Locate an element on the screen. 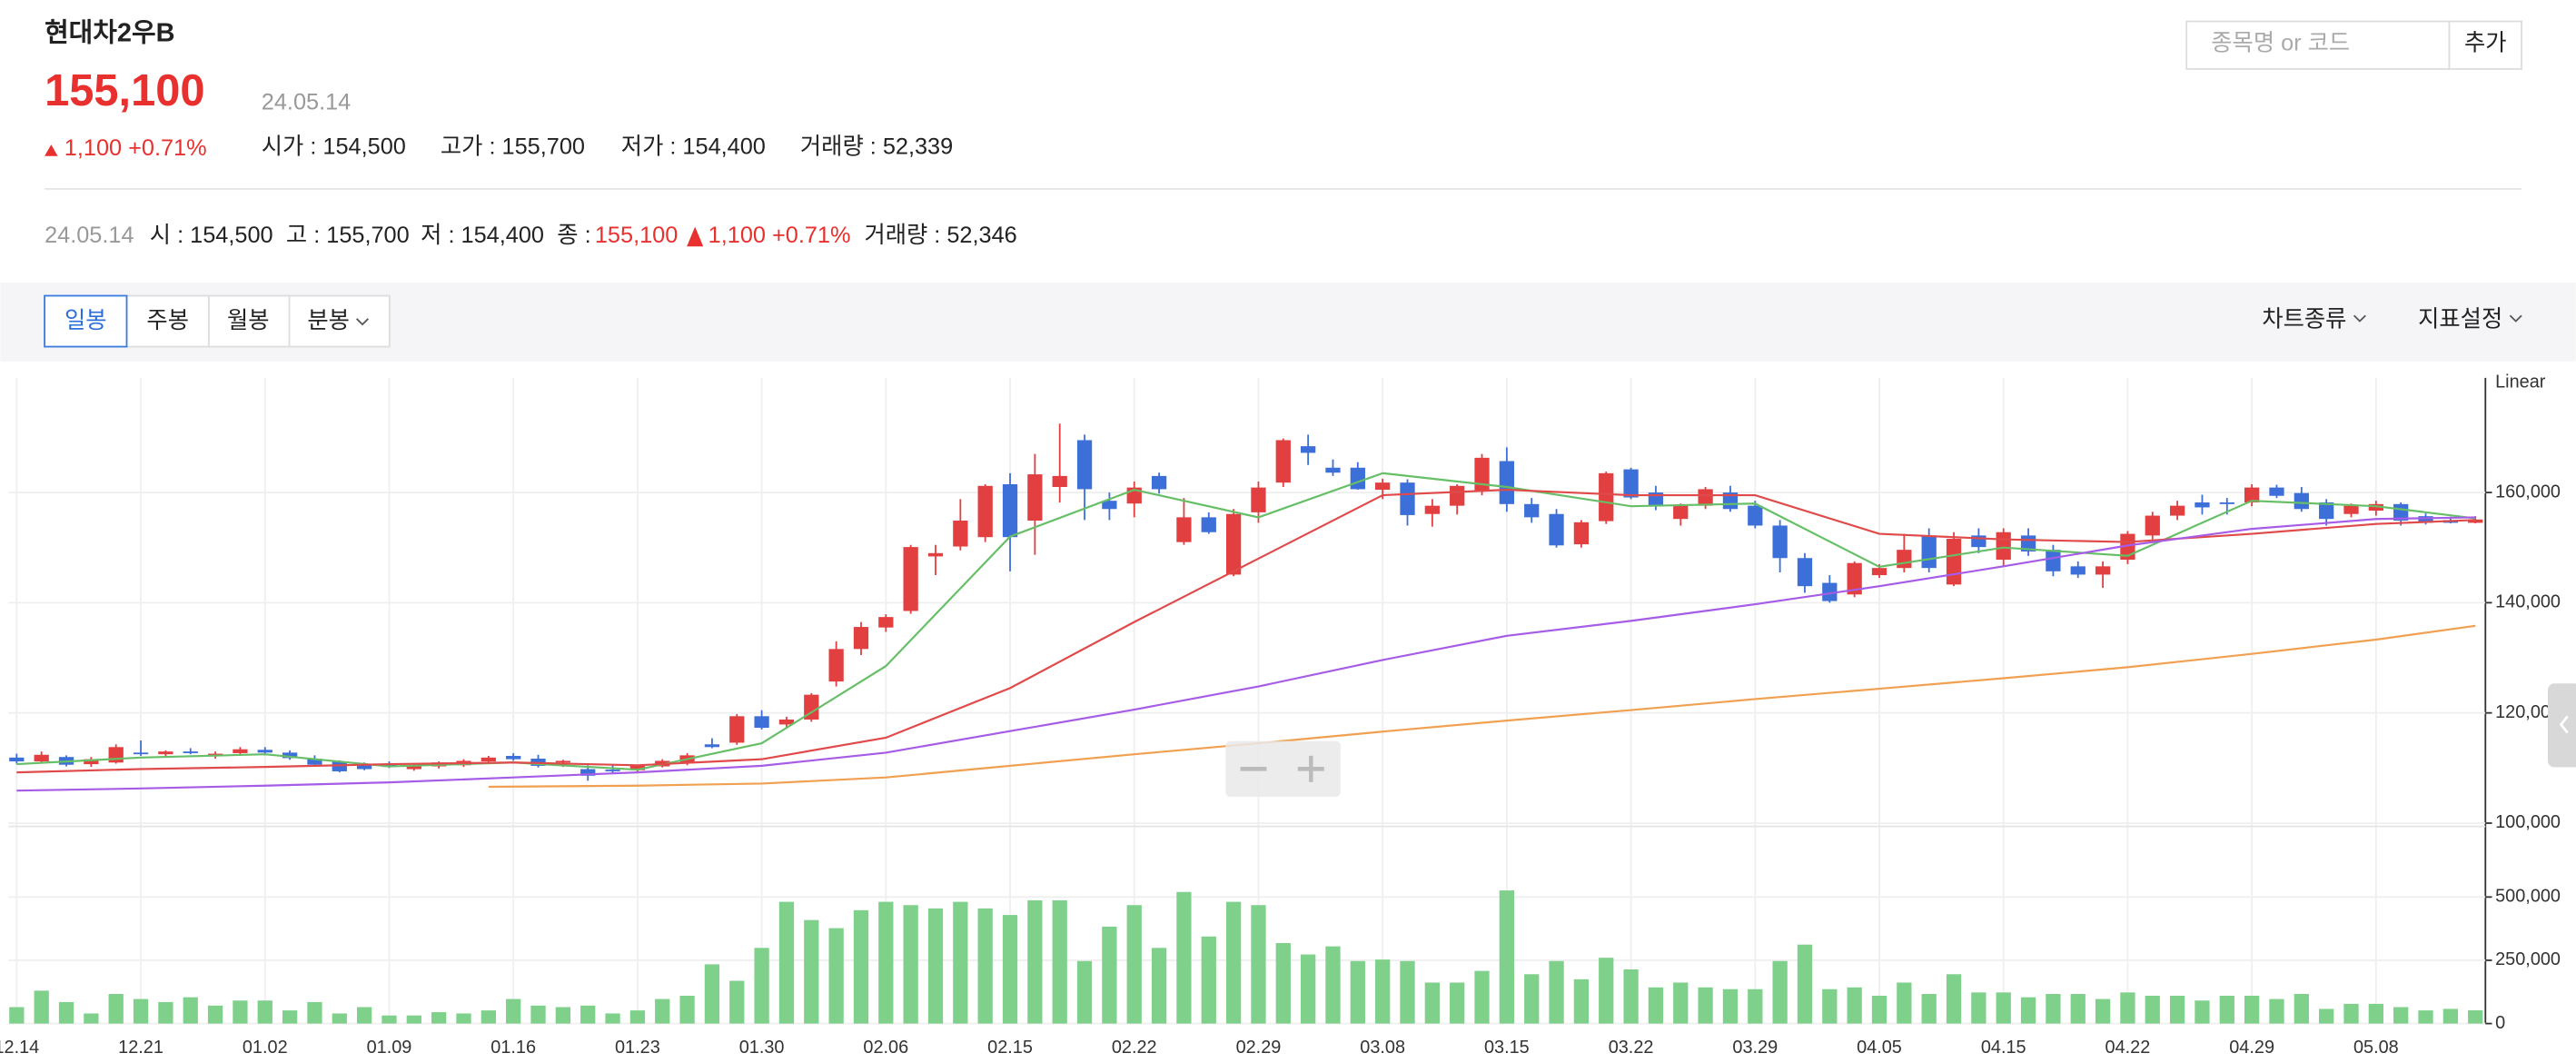 The width and height of the screenshot is (2576, 1063). tab-daily is located at coordinates (86, 321).